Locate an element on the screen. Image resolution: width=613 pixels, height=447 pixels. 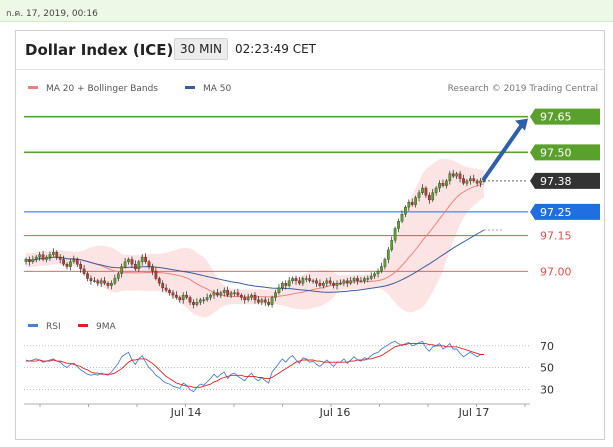
forecast-arrow-head is located at coordinates (521, 124).